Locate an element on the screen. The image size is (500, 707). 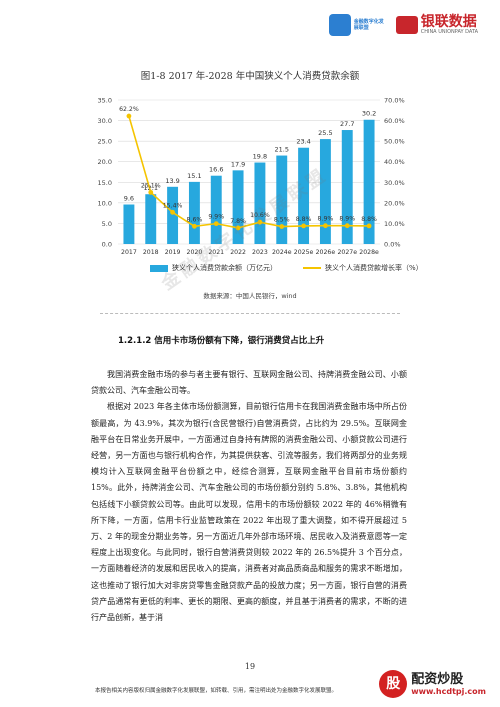
bar-value-label: 16.6 is located at coordinates (216, 170).